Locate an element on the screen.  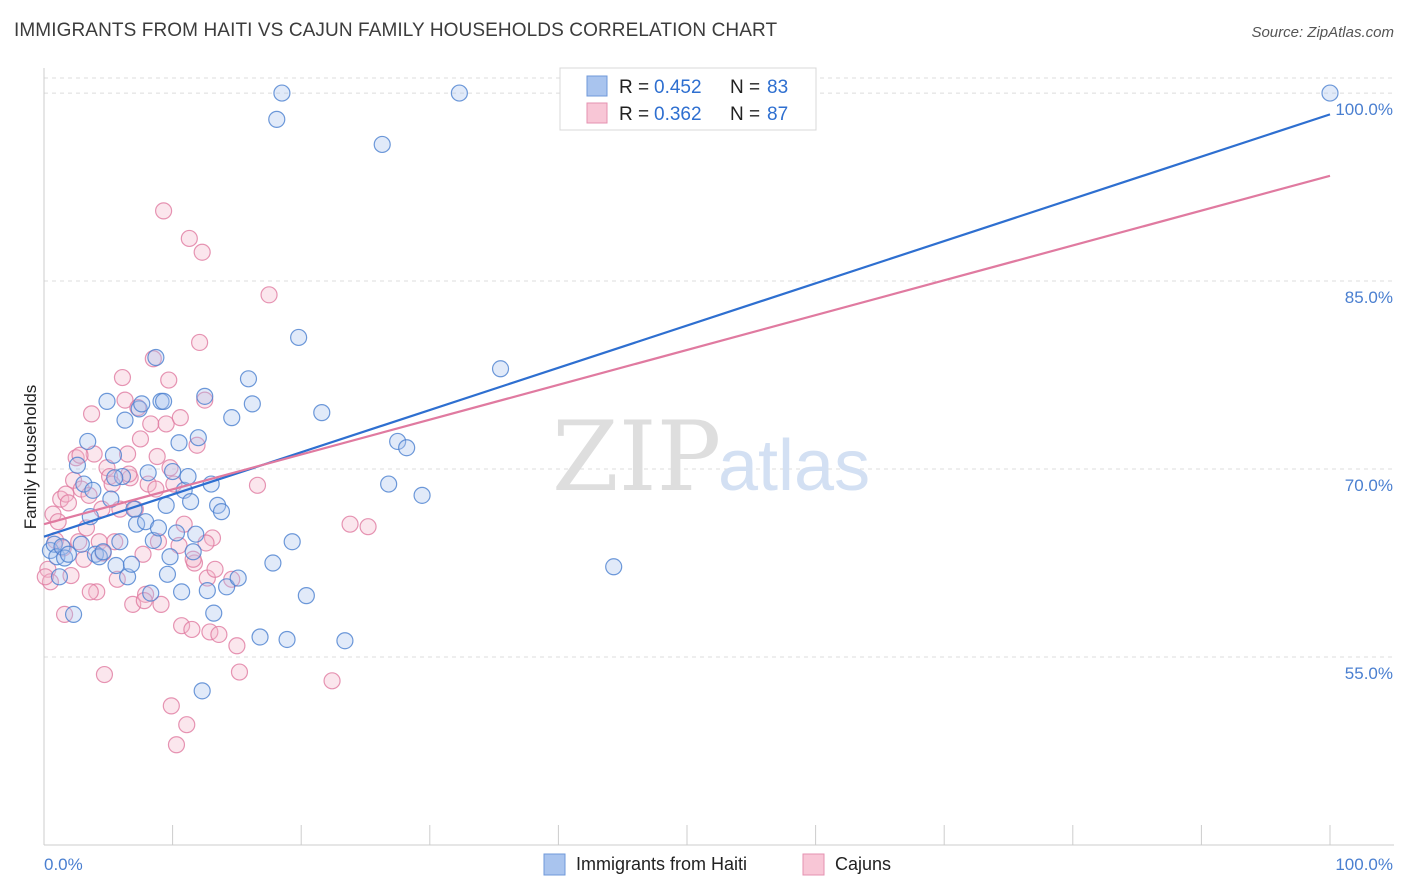
source-label: Source: ZipAtlas.com is located at coordinates (1322, 32).